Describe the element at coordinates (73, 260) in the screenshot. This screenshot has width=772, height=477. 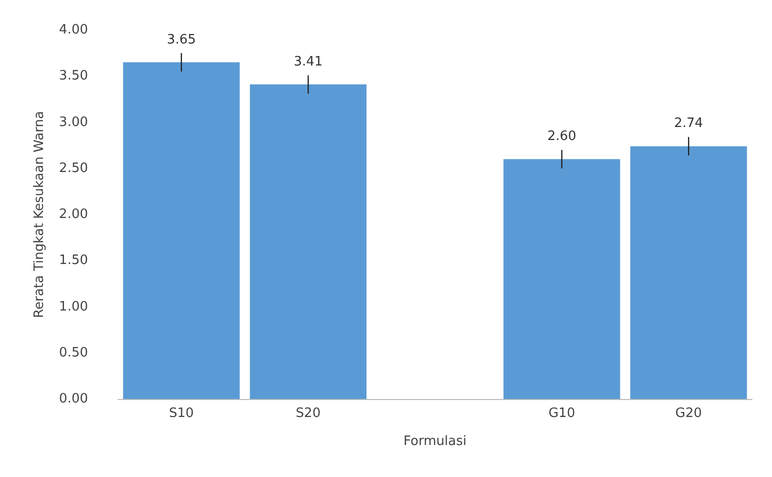
I see `y-tick-label: 1.50` at that location.